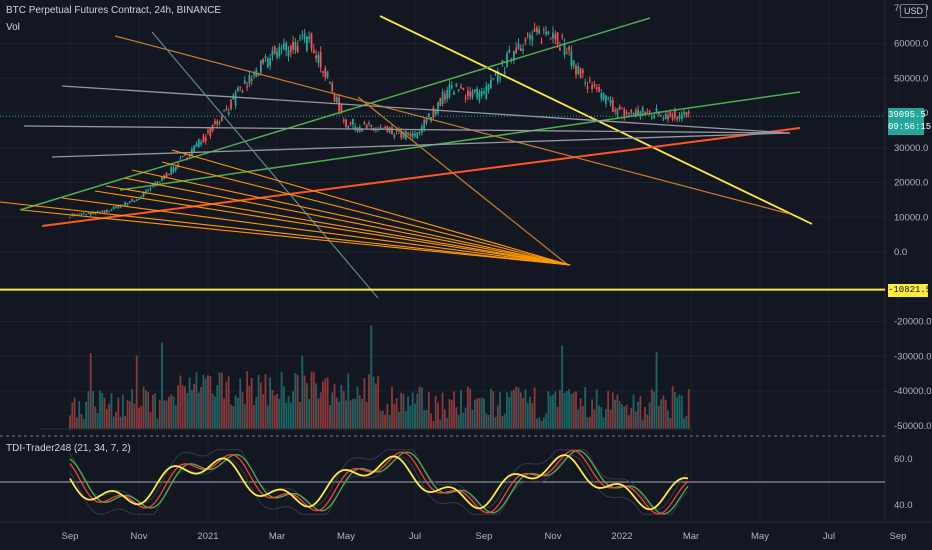 This screenshot has width=932, height=550. Describe the element at coordinates (379, 479) in the screenshot. I see `tdi-upper-band` at that location.